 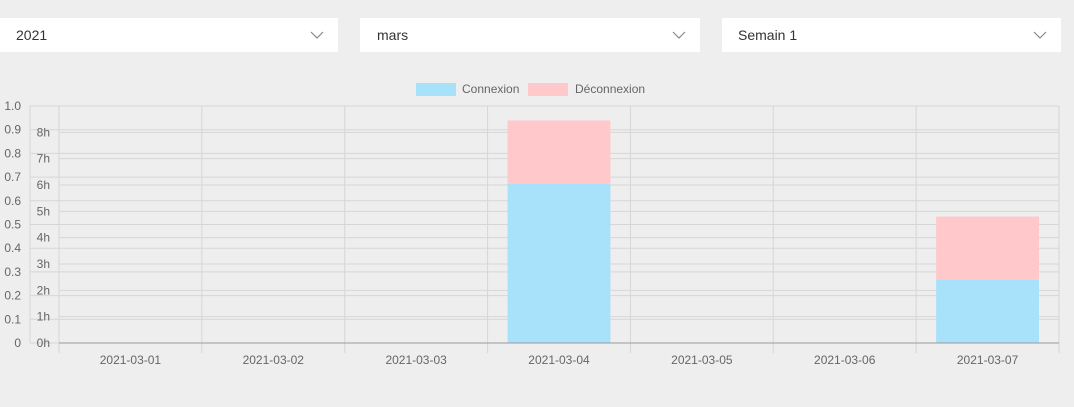 I want to click on month-select-value: mars, so click(x=393, y=35).